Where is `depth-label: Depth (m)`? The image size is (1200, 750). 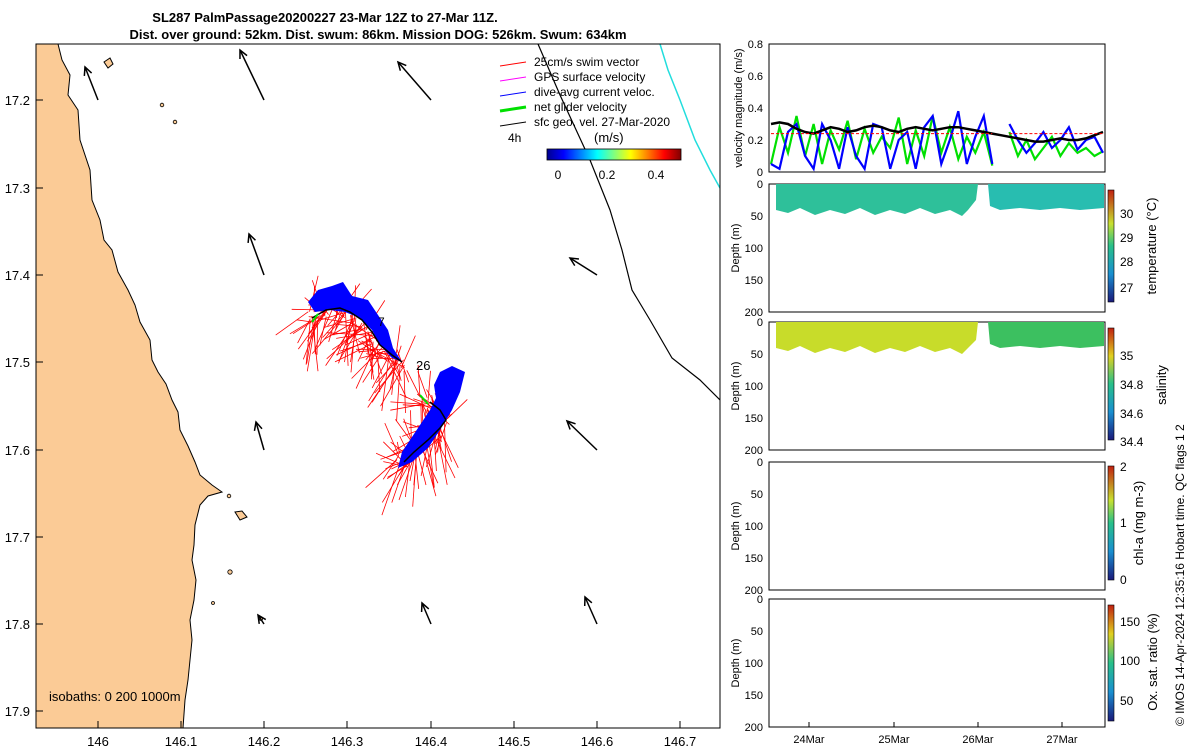 depth-label: Depth (m) is located at coordinates (736, 248).